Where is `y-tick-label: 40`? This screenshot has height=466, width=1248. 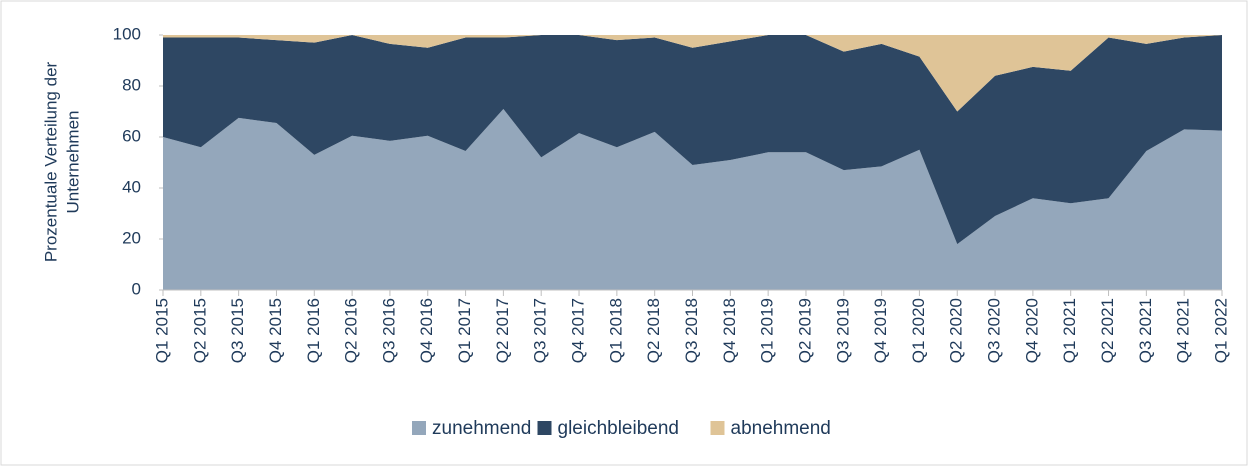
y-tick-label: 40 is located at coordinates (131, 186).